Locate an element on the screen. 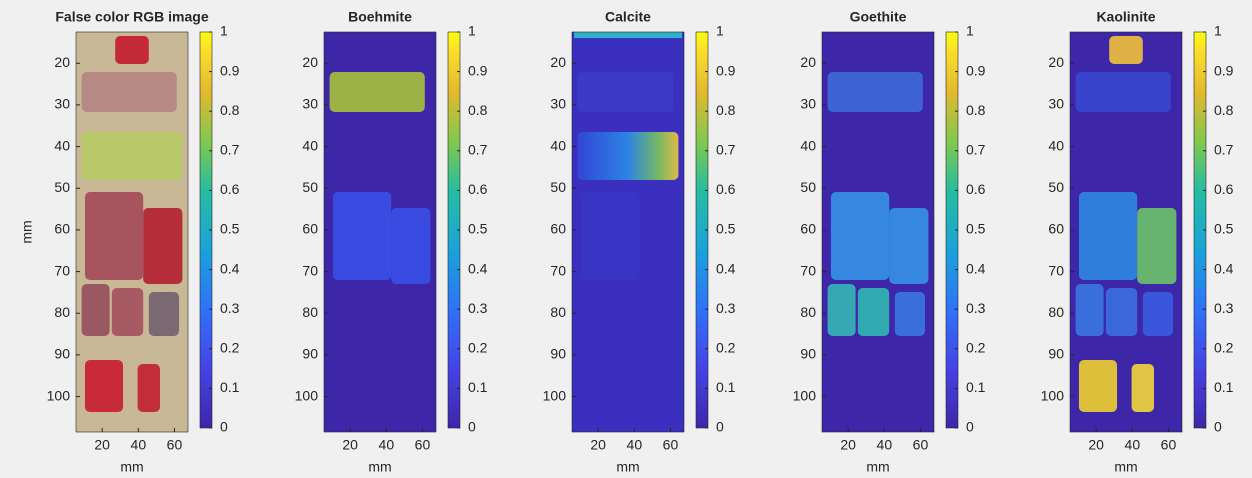  colorbar-tick-label: 0.1 is located at coordinates (478, 387).